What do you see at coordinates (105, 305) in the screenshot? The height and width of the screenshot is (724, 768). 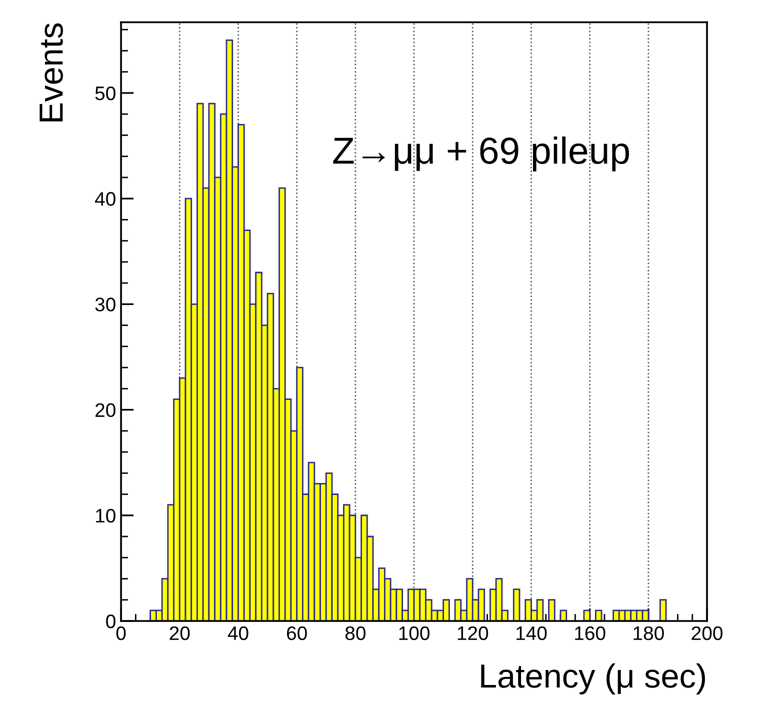 I see `y-tick-label: 30` at bounding box center [105, 305].